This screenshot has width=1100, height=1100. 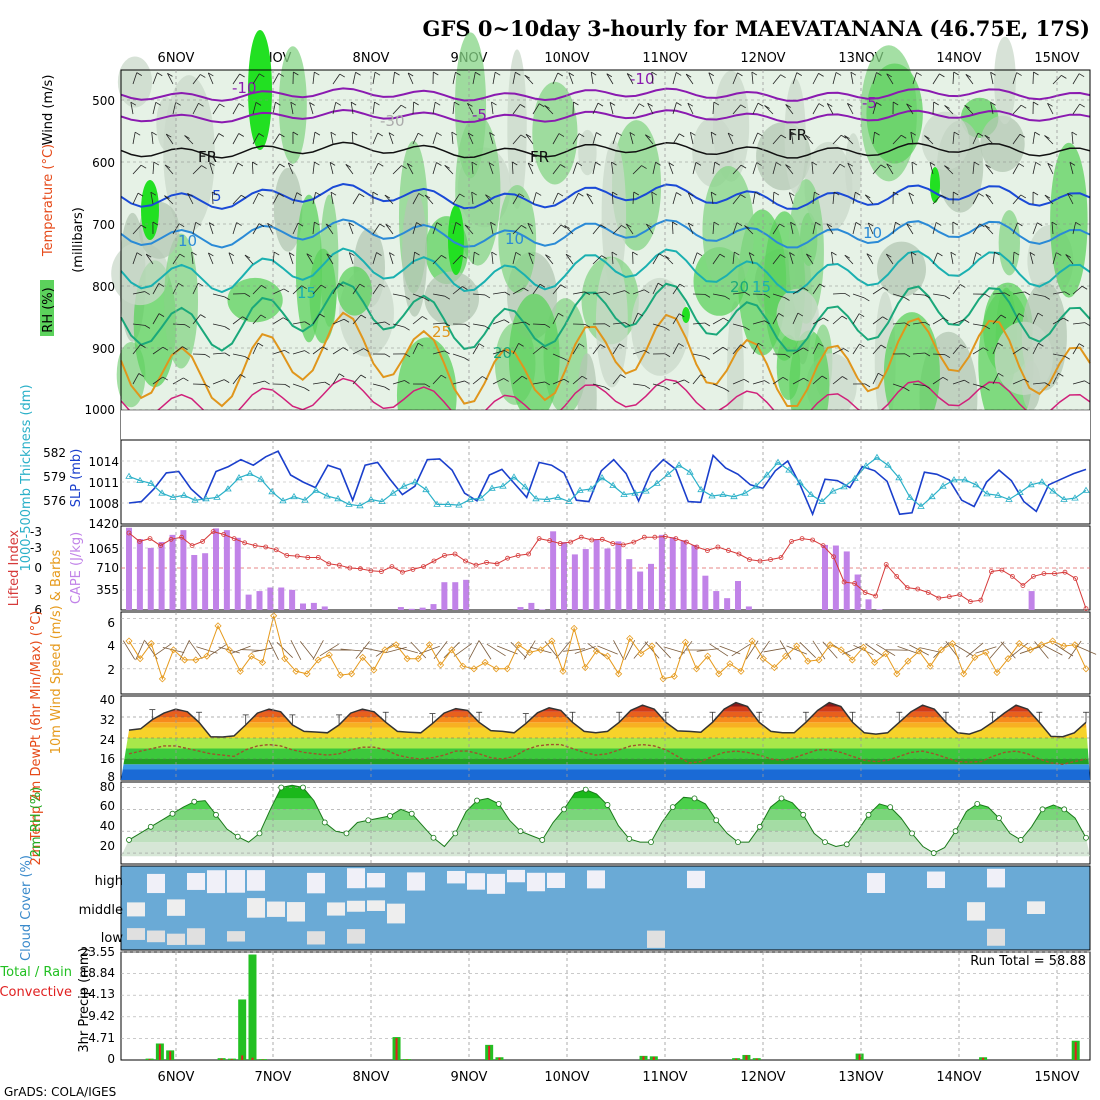 I want to click on thickness-line, so click(x=607, y=482).